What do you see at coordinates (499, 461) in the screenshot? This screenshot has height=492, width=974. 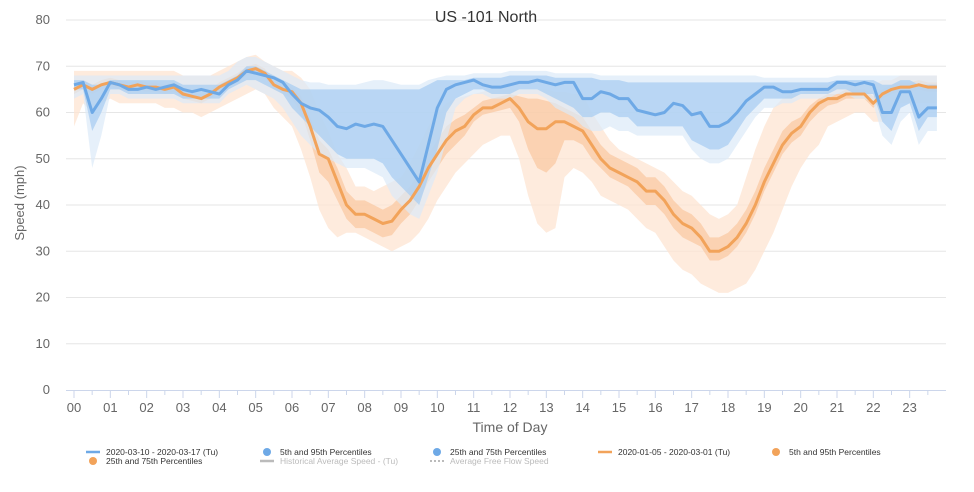 I see `legend-label: Average Free Flow Speed` at bounding box center [499, 461].